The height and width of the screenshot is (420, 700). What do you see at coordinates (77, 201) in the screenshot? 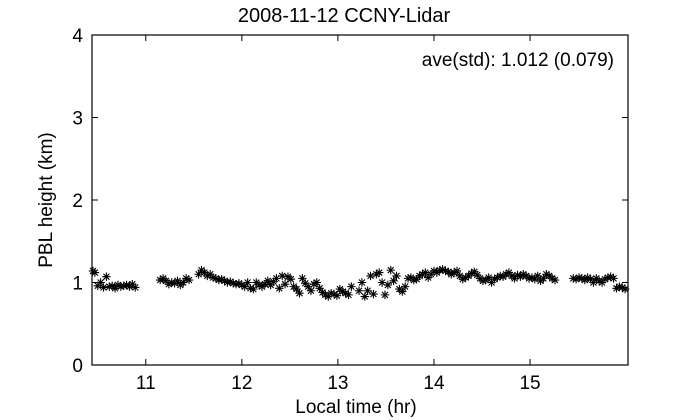
I see `y-tick-label: 2` at bounding box center [77, 201].